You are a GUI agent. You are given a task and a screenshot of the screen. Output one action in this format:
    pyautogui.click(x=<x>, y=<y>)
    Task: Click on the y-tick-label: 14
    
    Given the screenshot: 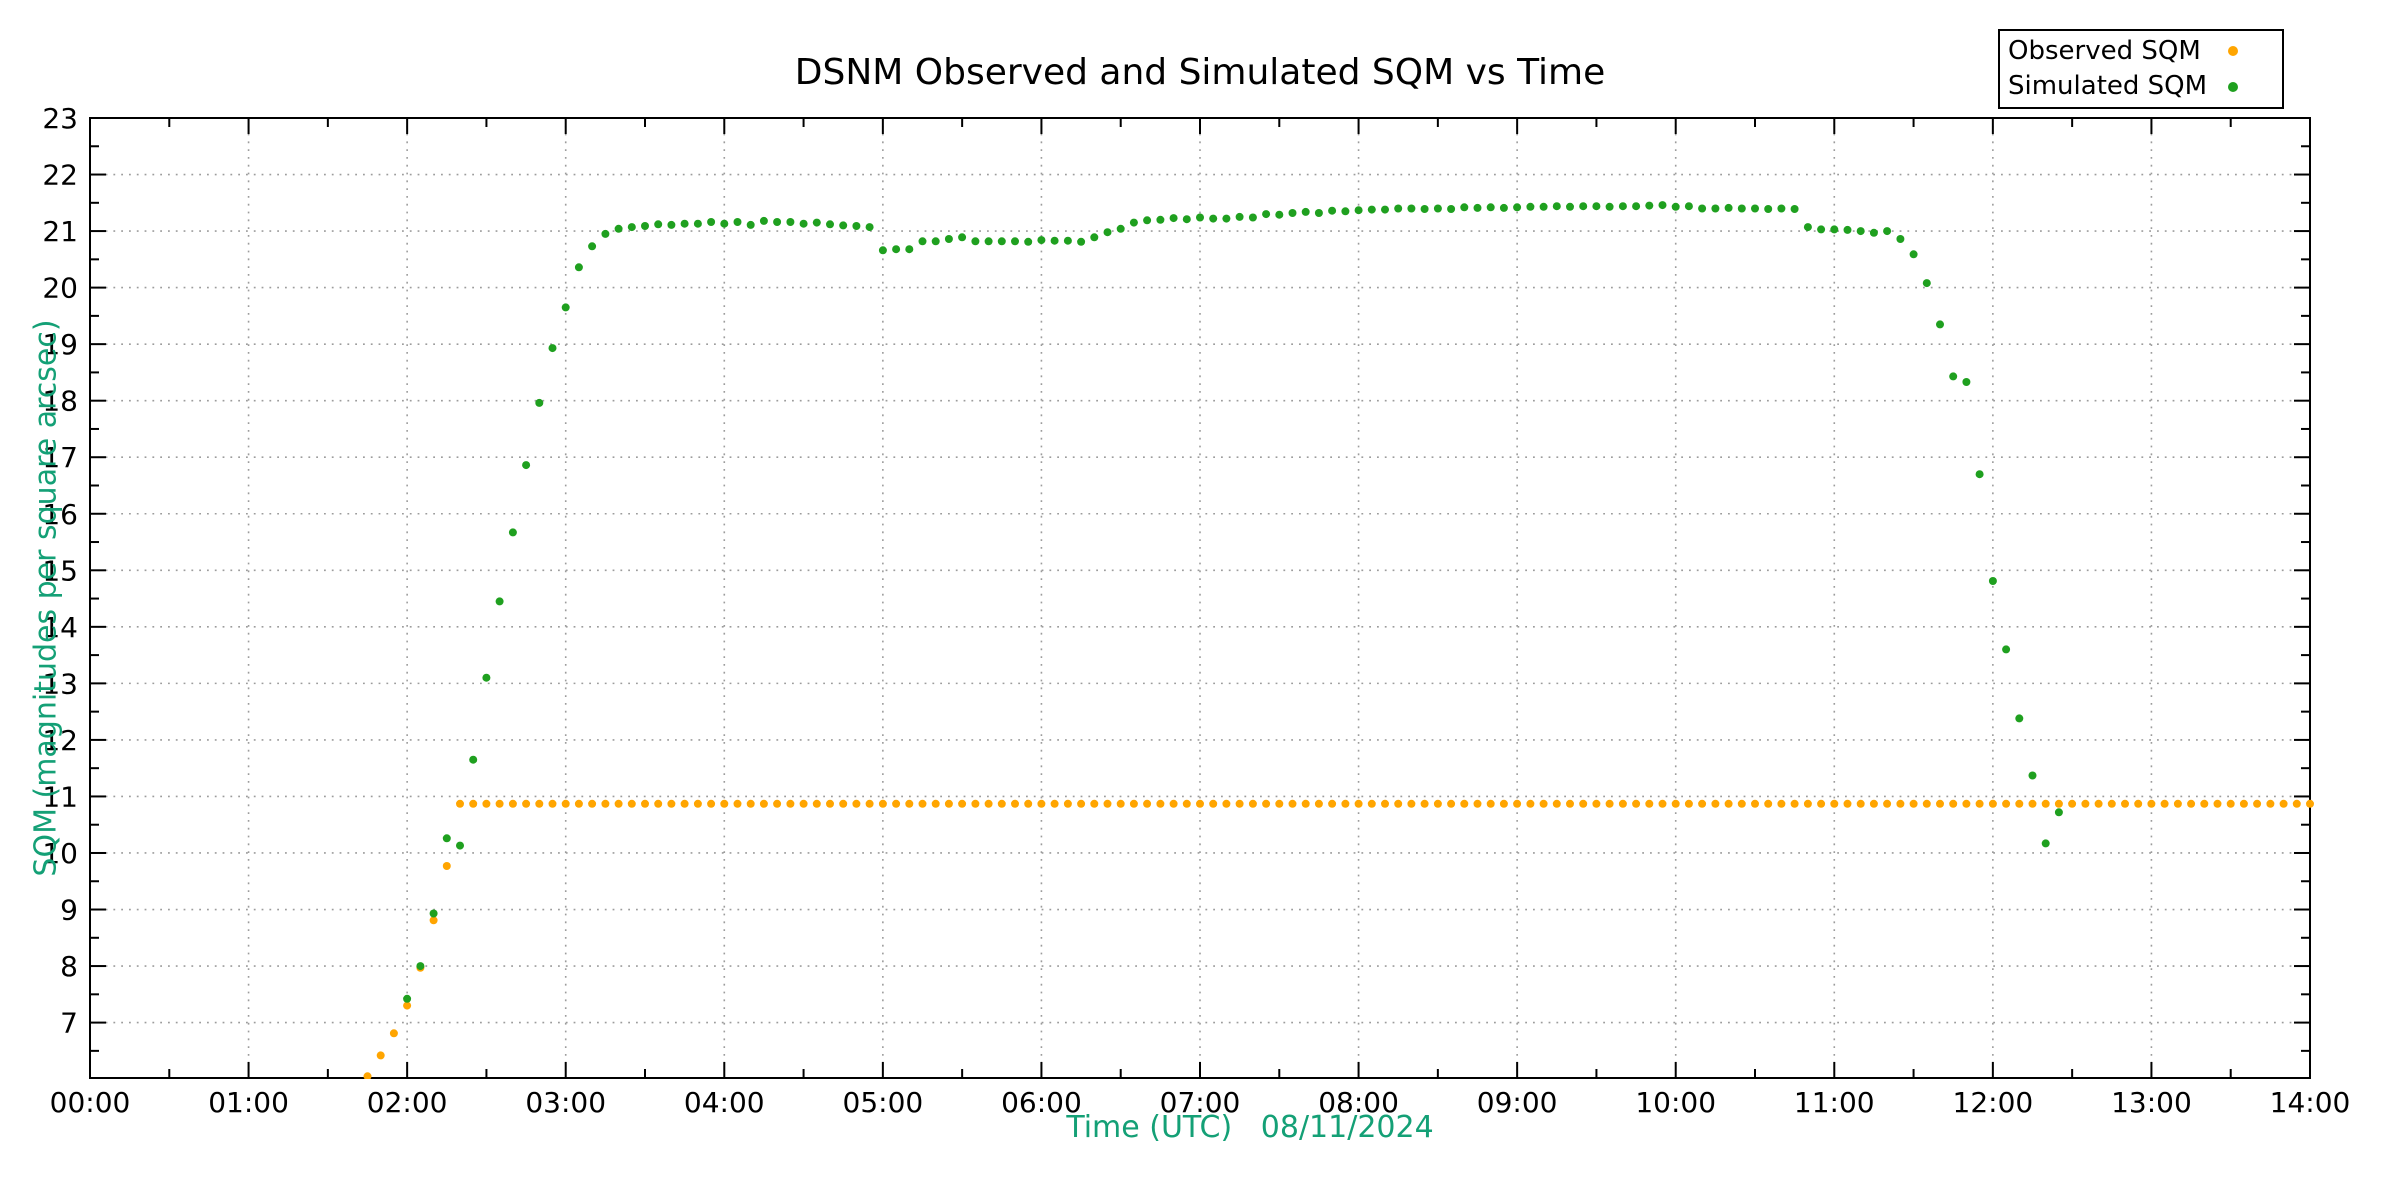 What is the action you would take?
    pyautogui.click(x=60, y=627)
    